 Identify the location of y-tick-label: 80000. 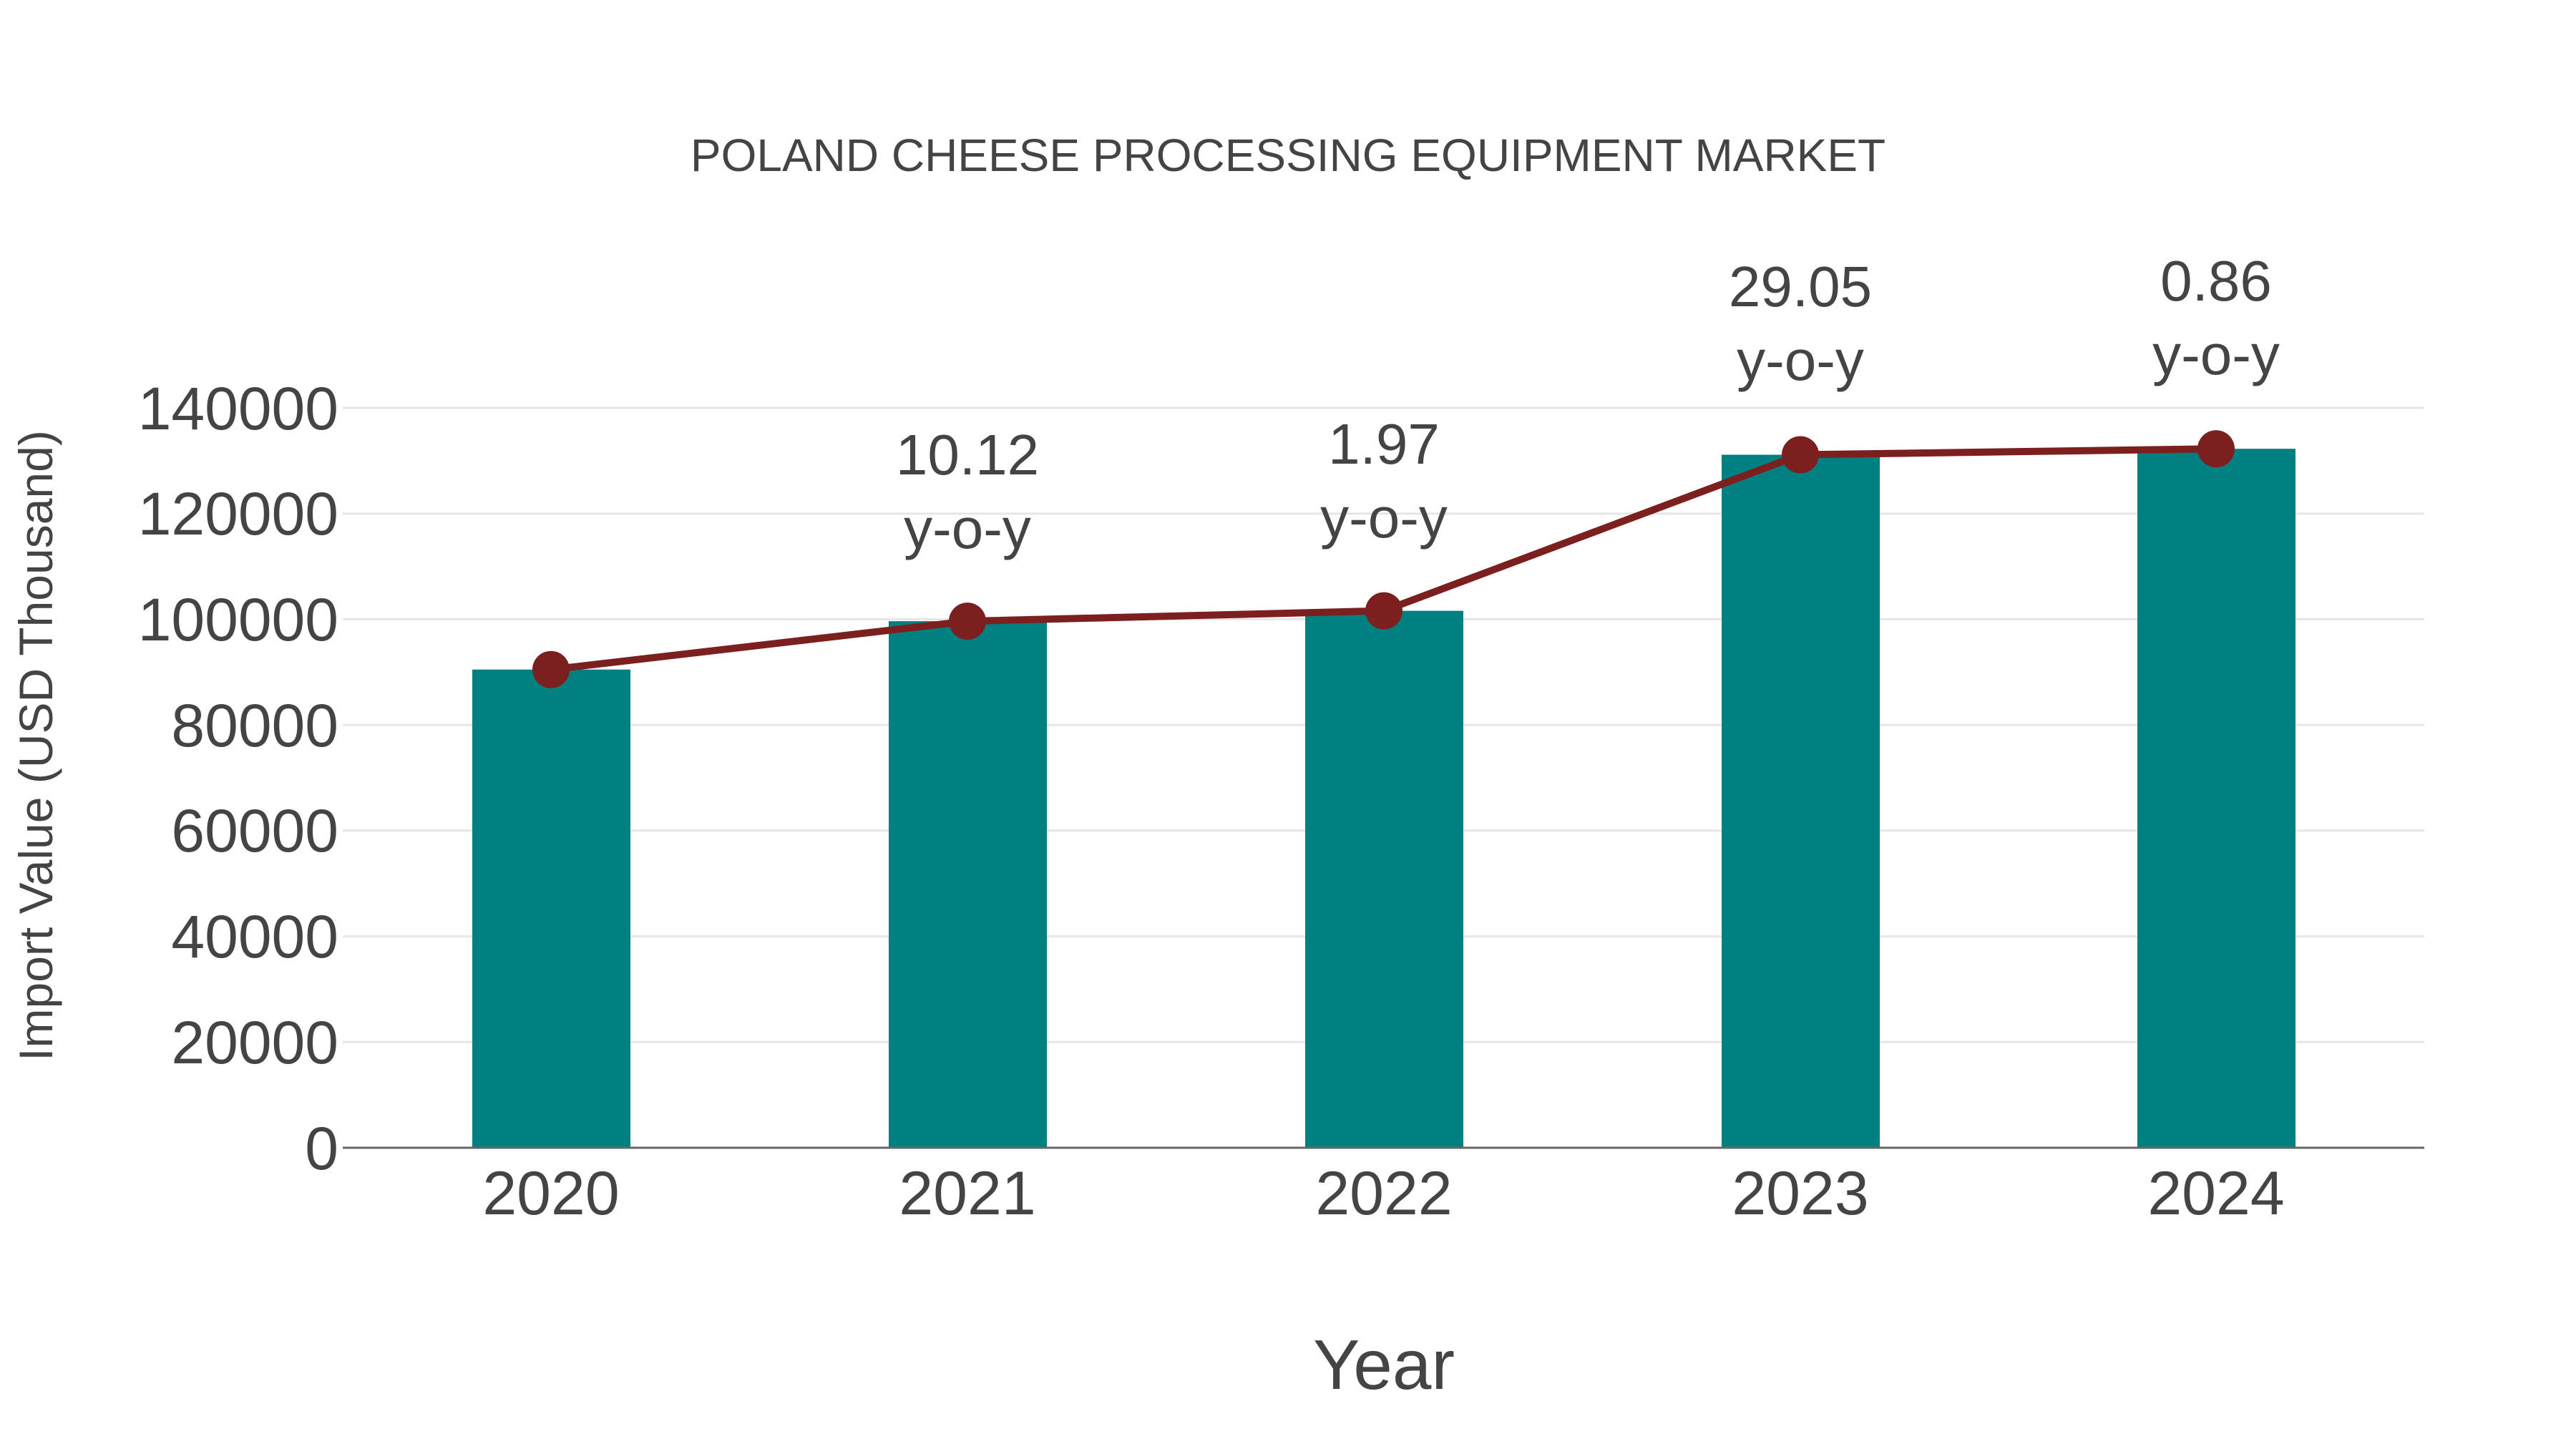
(254, 725).